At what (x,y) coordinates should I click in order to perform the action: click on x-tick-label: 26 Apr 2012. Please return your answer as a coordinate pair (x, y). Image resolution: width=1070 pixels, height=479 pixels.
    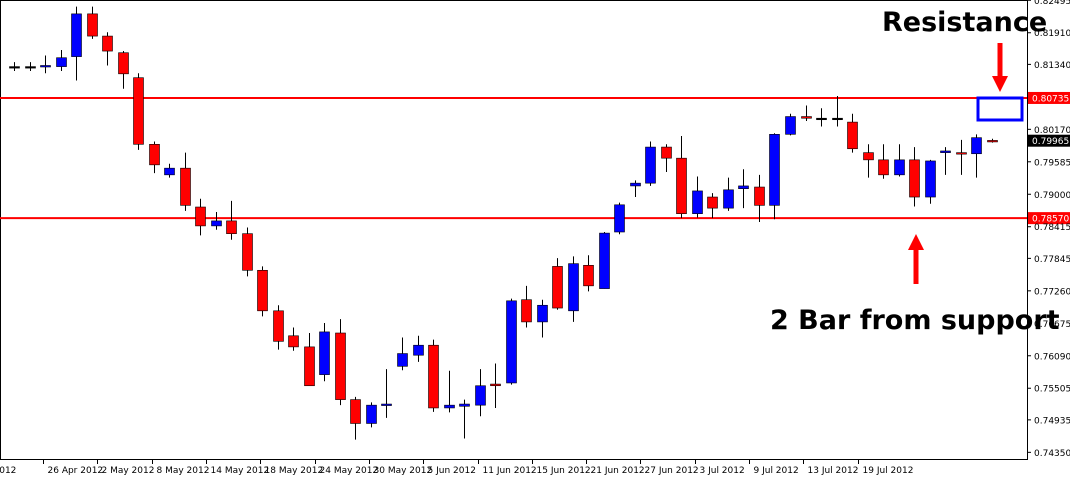
    Looking at the image, I should click on (76, 471).